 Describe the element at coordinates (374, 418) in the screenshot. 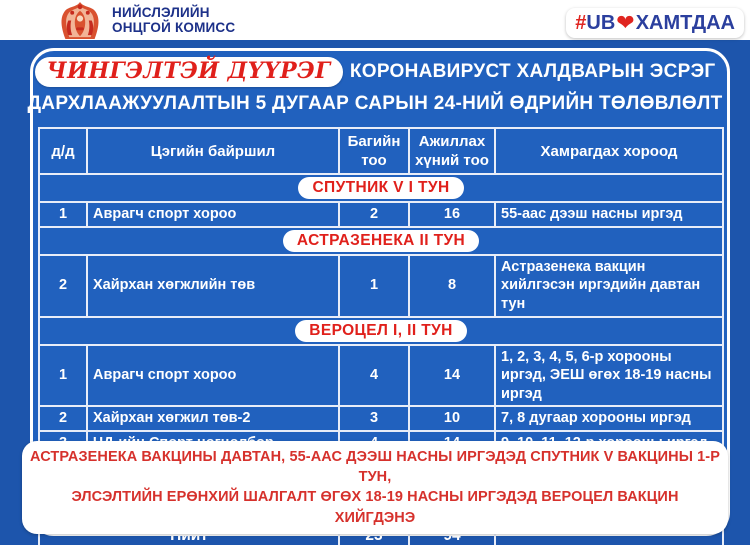

I see `team-count-cell: 3` at that location.